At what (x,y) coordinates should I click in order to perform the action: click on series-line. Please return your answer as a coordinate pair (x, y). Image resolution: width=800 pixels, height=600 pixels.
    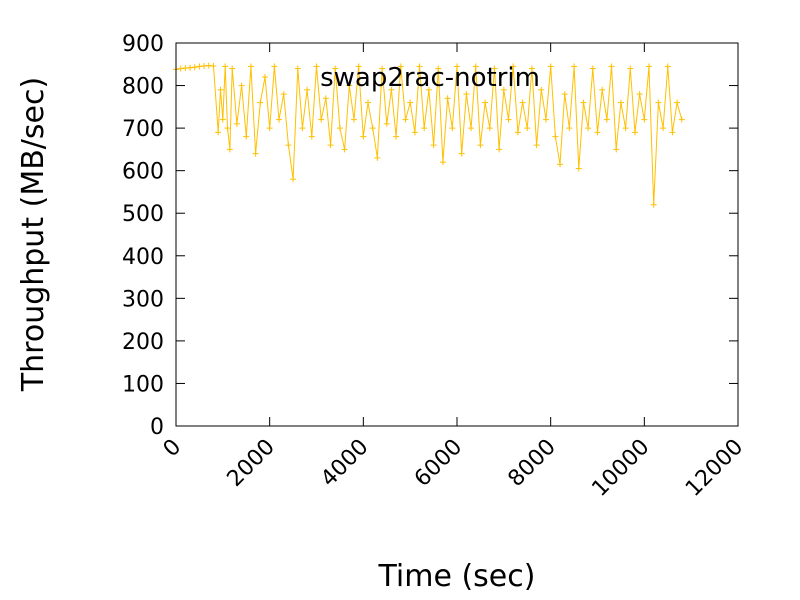
    Looking at the image, I should click on (429, 135).